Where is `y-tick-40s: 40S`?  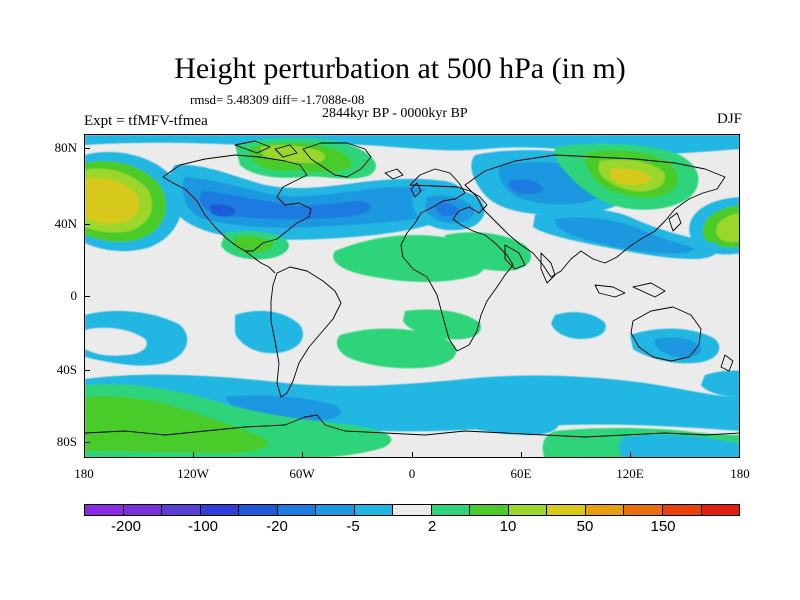
y-tick-40s: 40S is located at coordinates (66, 369).